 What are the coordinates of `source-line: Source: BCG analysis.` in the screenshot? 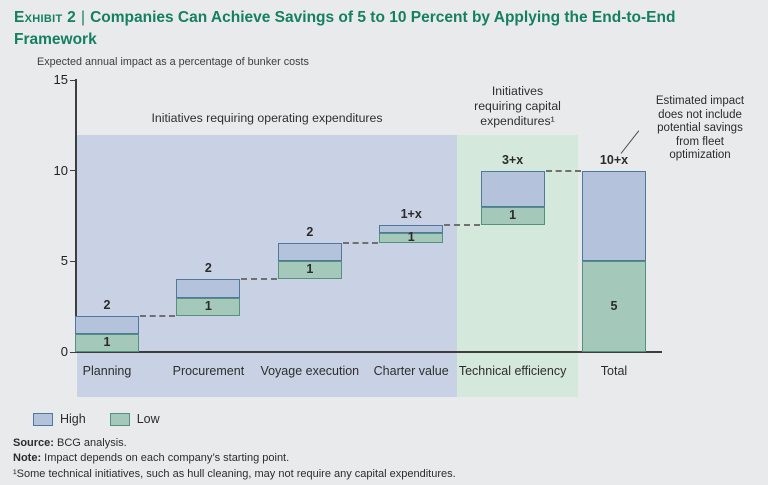 It's located at (383, 443).